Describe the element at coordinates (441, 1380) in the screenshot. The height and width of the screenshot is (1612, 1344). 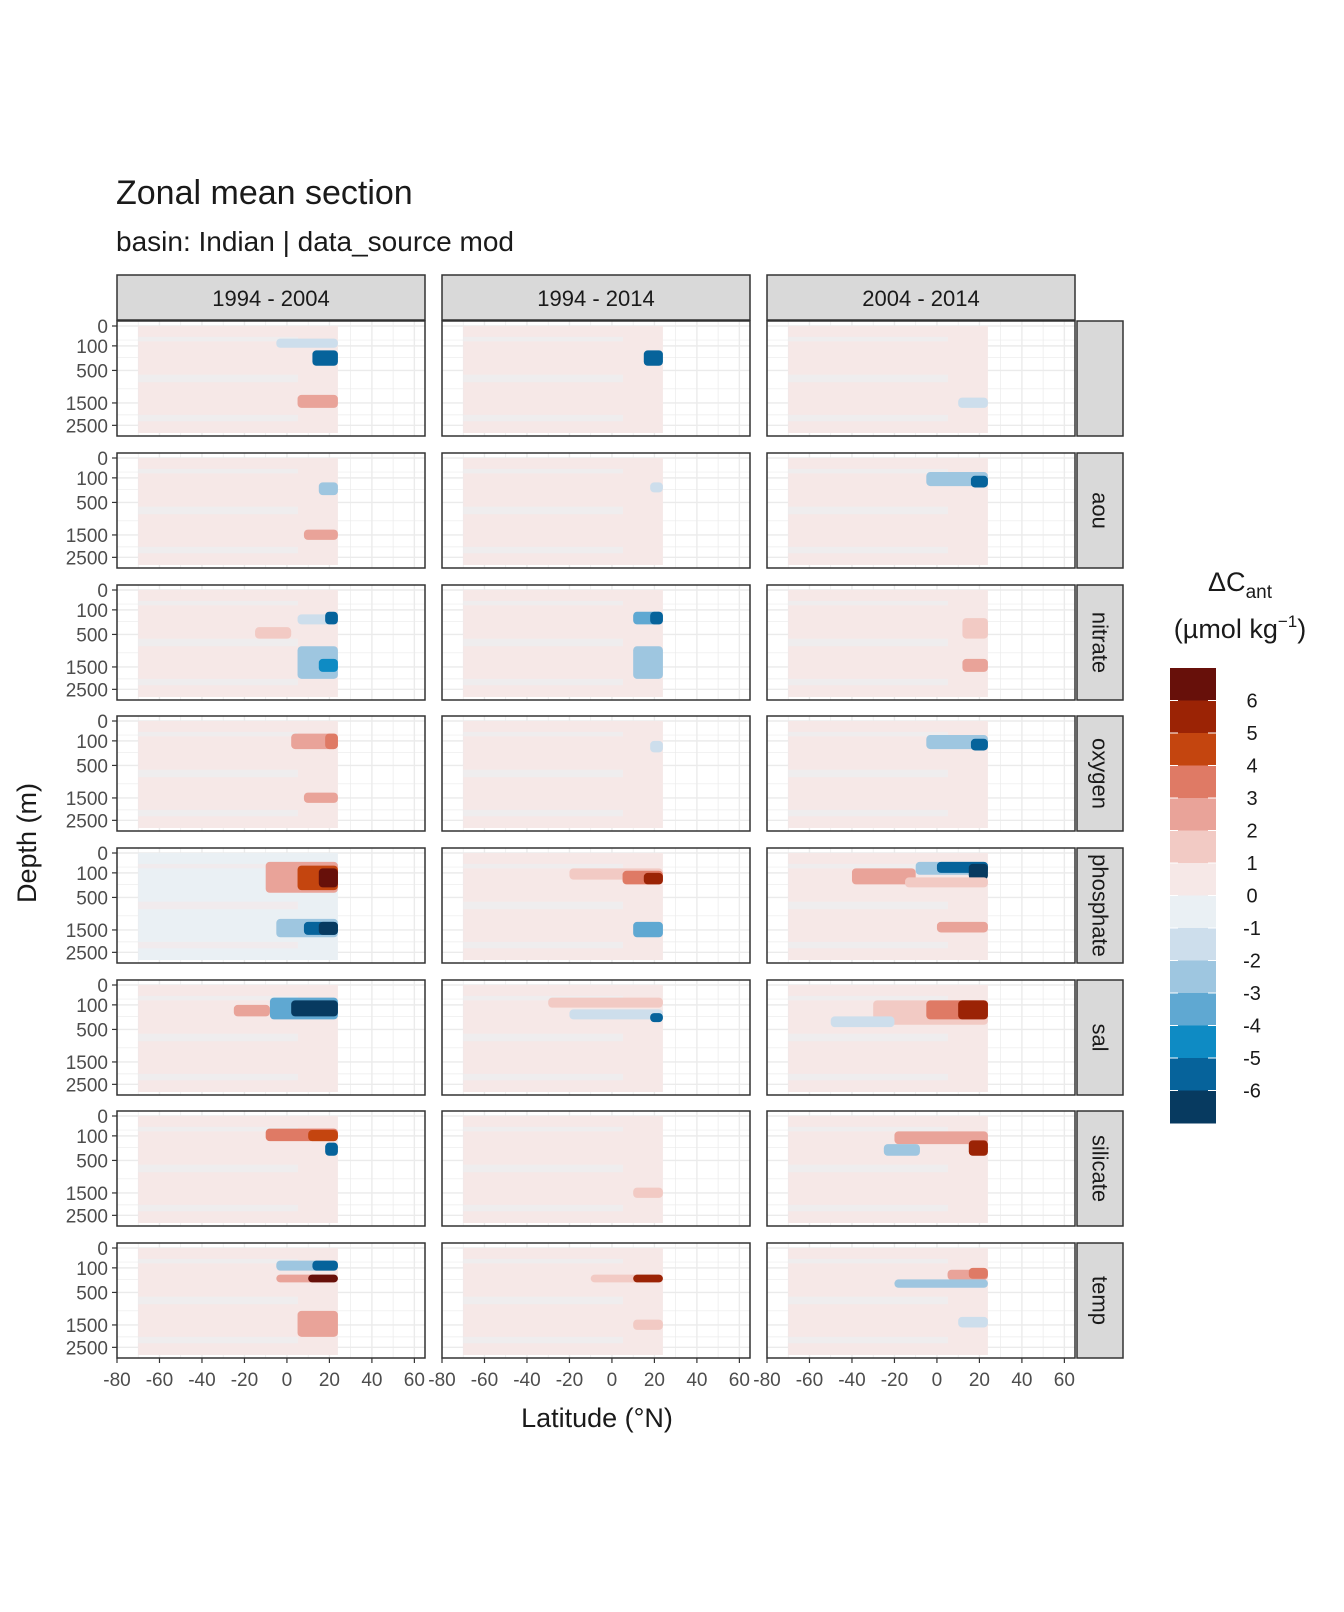
I see `x-tick-label: -80` at that location.